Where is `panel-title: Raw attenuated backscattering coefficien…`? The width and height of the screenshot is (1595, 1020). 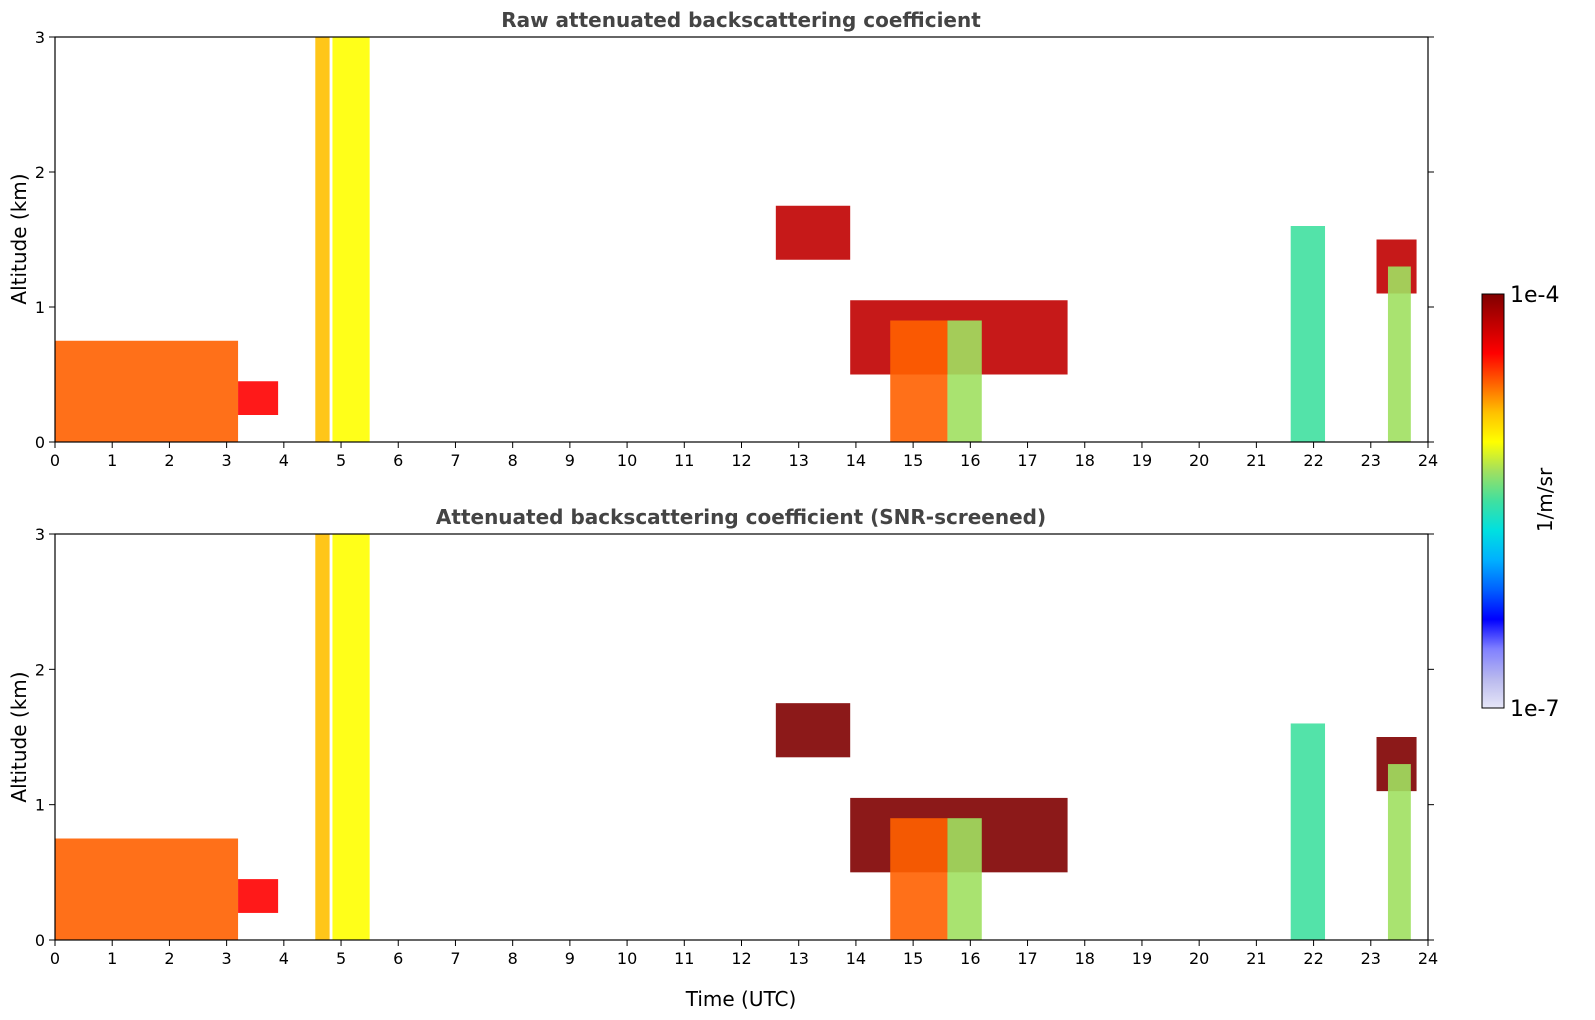 panel-title: Raw attenuated backscattering coefficien… is located at coordinates (741, 20).